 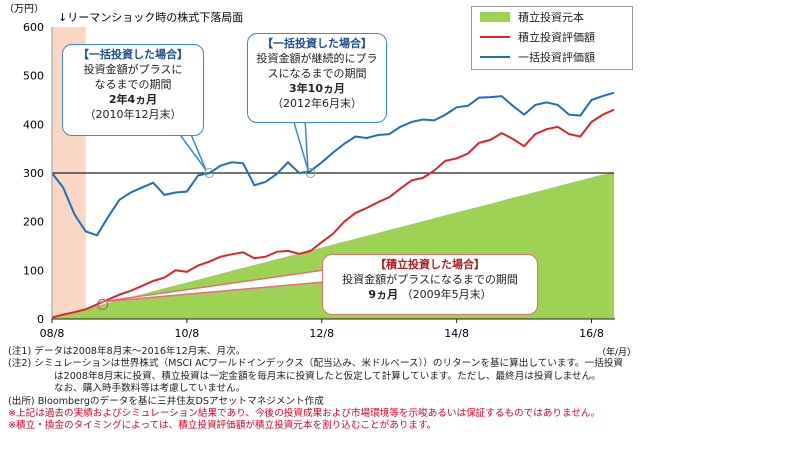 I want to click on callout-accum-period-row: 9ヵ月 （2009年5月末）, so click(x=430, y=294).